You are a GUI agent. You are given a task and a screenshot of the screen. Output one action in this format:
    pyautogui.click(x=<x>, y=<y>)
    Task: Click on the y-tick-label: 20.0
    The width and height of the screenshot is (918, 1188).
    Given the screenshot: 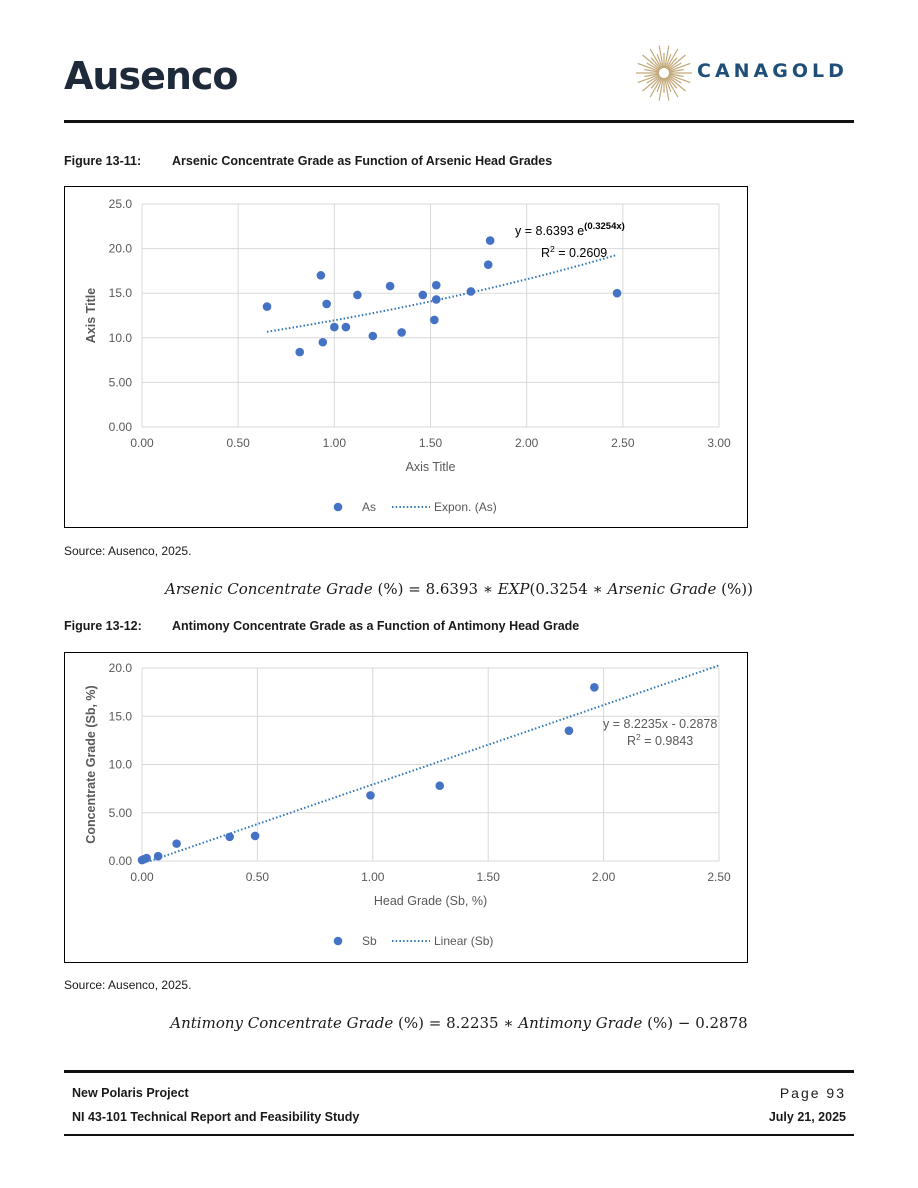 What is the action you would take?
    pyautogui.click(x=121, y=668)
    